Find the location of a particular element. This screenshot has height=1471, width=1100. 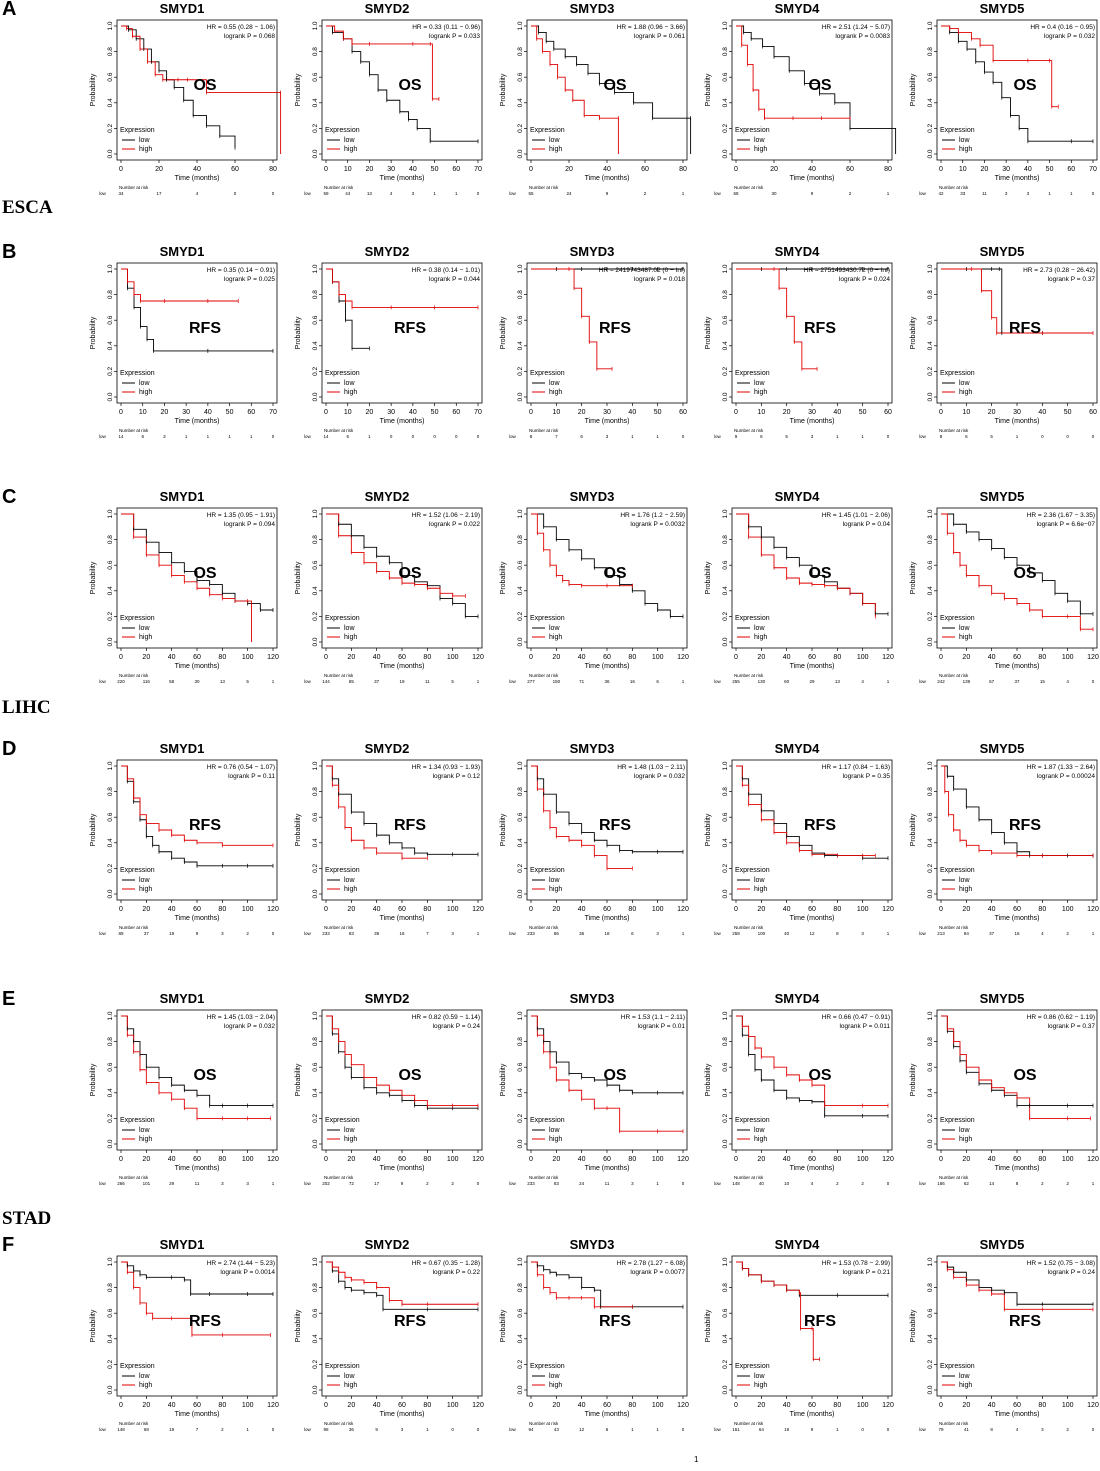

risk-count-low: 16 is located at coordinates (1017, 933).